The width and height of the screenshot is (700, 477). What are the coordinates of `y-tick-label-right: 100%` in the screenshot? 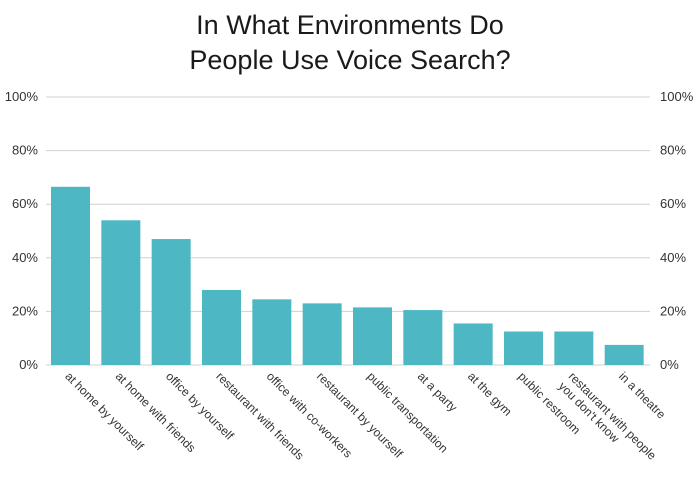 It's located at (677, 96).